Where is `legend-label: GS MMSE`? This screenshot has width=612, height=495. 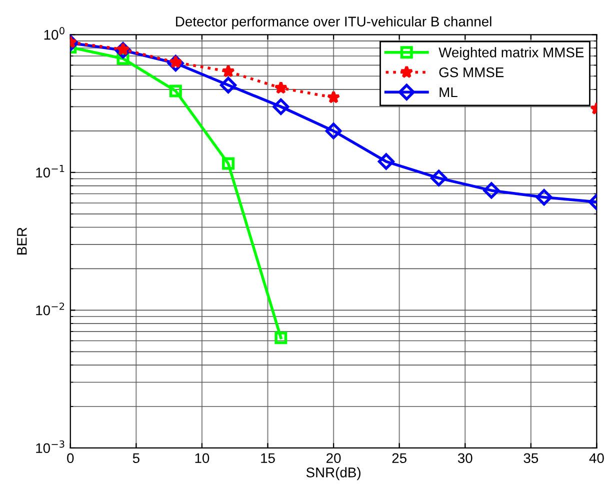 legend-label: GS MMSE is located at coordinates (471, 72).